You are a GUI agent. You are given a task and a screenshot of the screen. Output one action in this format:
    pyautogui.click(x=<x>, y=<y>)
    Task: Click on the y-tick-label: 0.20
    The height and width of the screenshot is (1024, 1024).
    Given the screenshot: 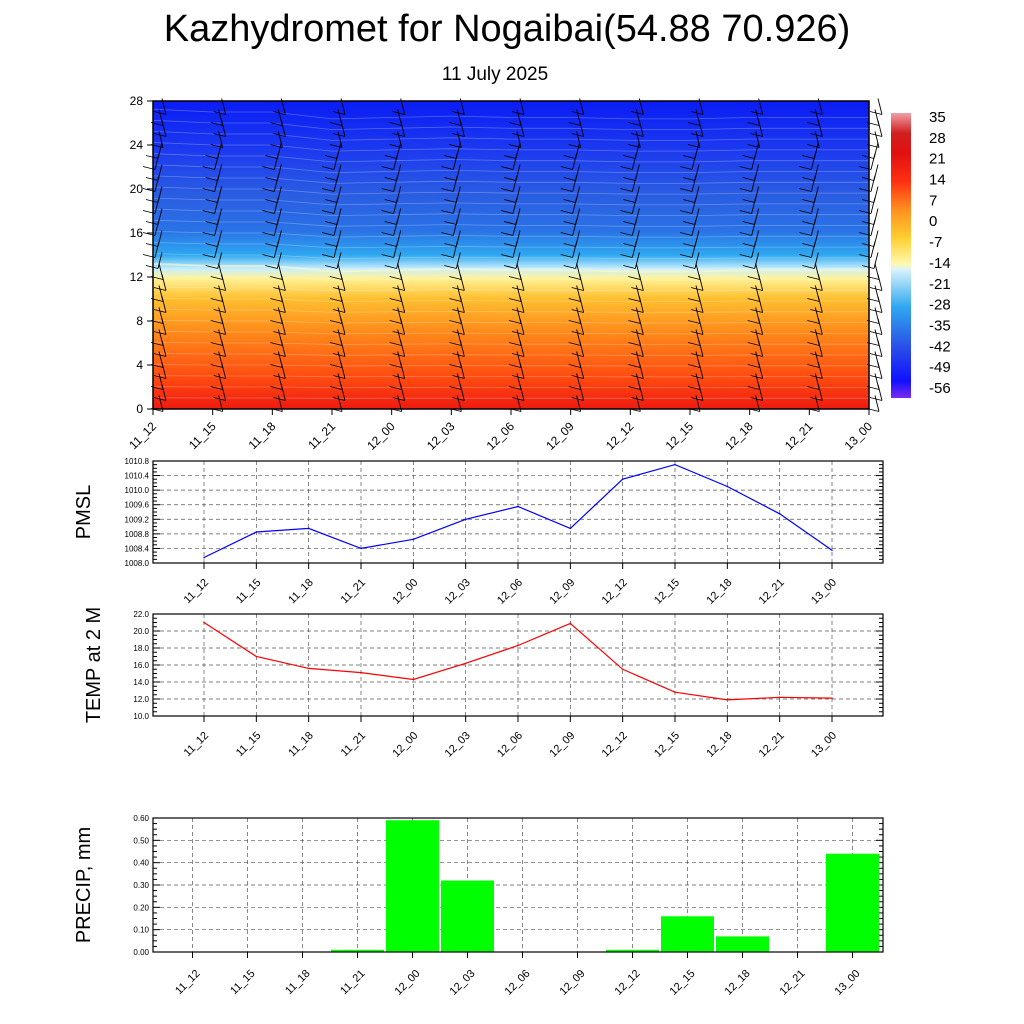 What is the action you would take?
    pyautogui.click(x=141, y=907)
    